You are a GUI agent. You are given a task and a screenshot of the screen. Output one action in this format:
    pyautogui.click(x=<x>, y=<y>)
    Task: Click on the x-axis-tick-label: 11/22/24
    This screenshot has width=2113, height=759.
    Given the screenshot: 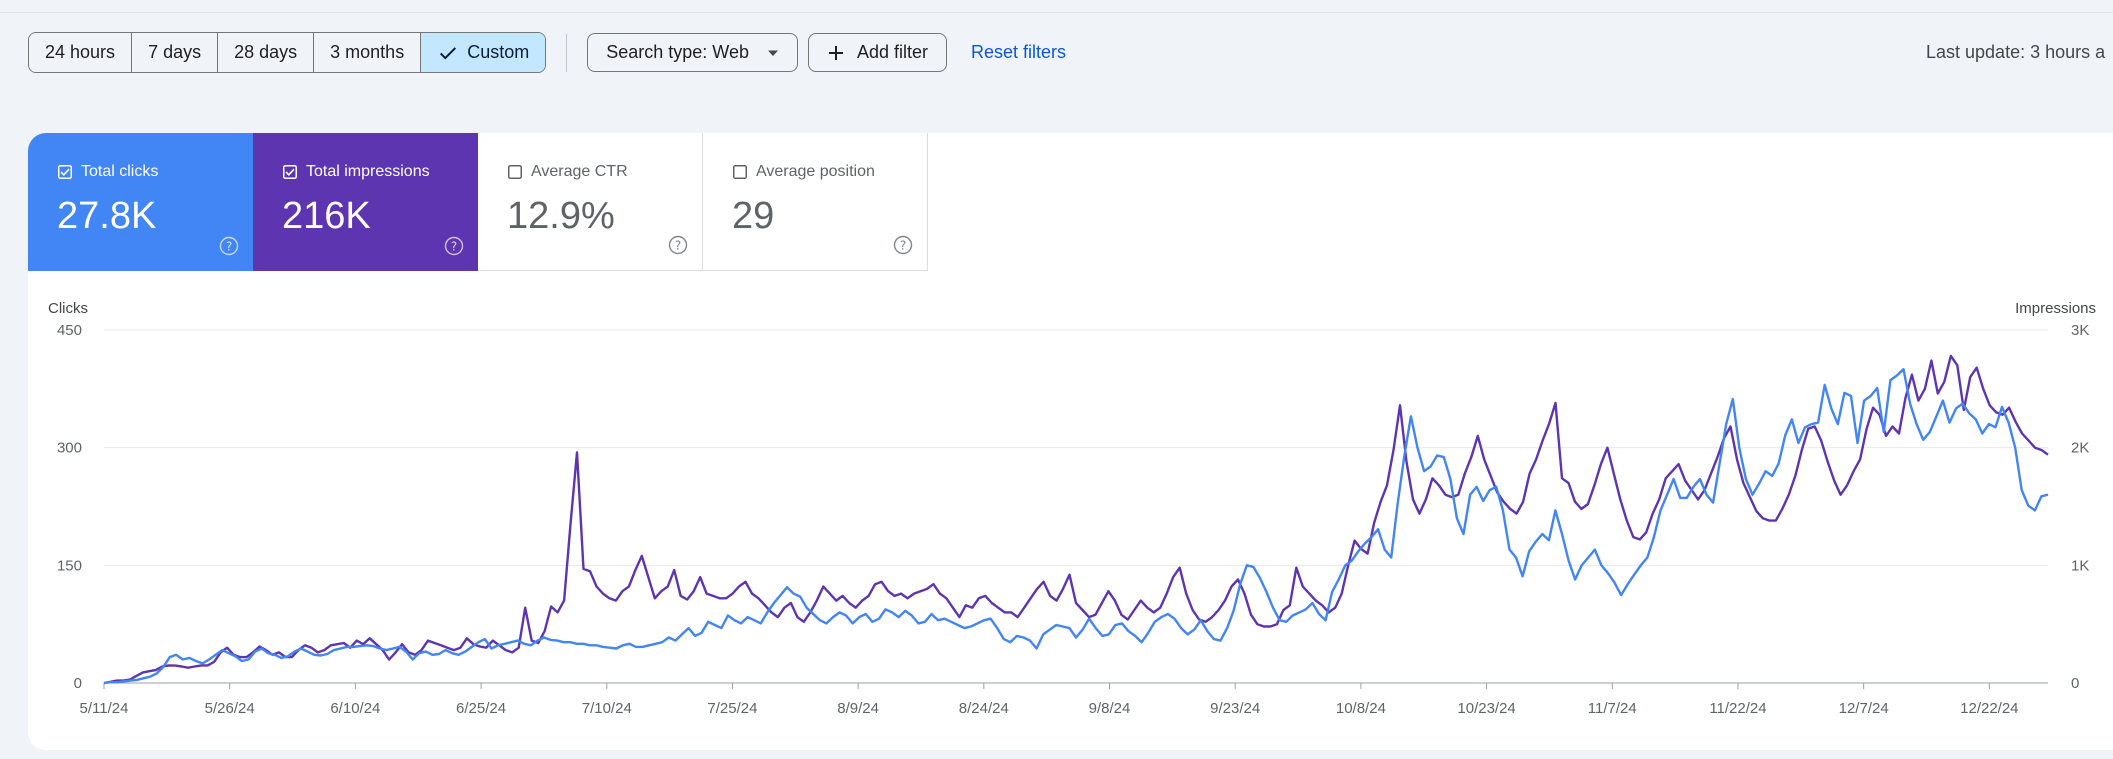 What is the action you would take?
    pyautogui.click(x=1737, y=708)
    